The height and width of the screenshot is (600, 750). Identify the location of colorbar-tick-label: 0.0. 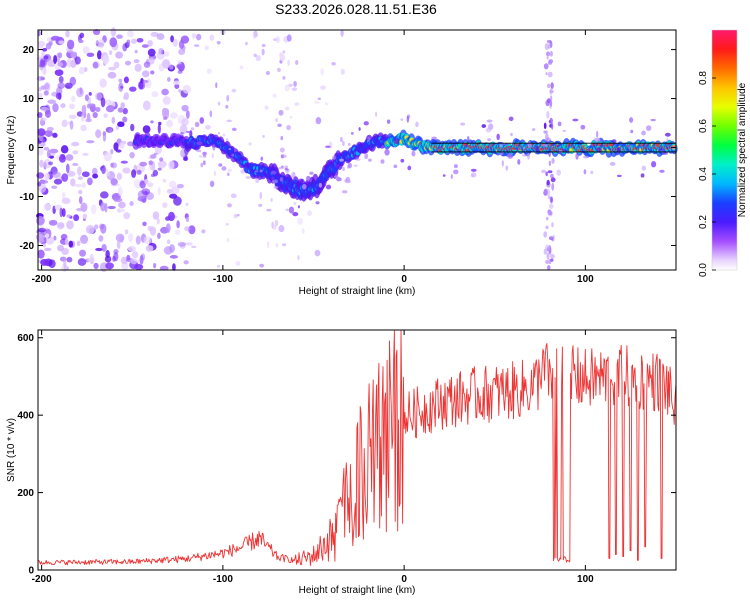
(703, 270).